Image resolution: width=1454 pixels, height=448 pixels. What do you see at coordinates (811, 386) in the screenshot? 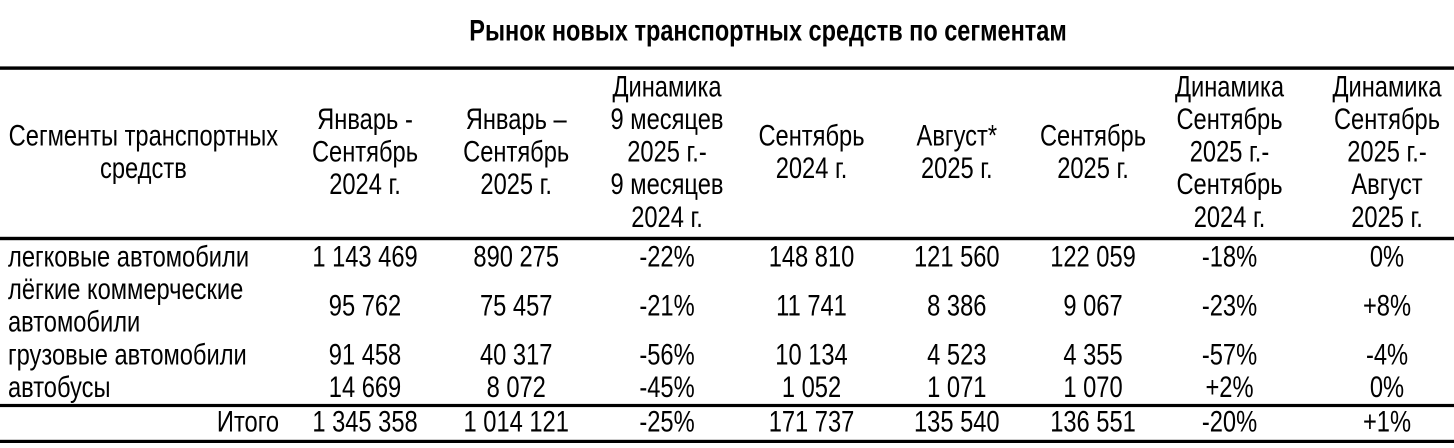
I see `svg-text: 1 052` at bounding box center [811, 386].